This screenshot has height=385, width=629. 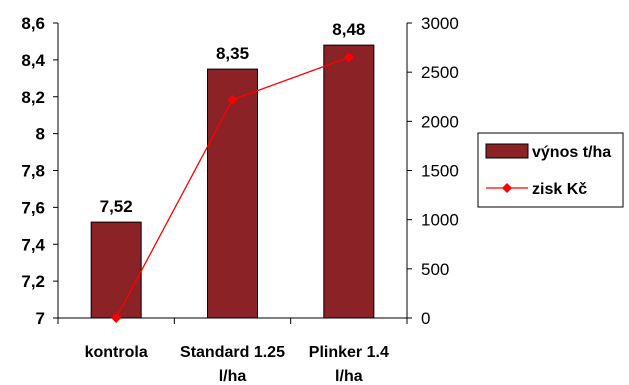 I want to click on right-tick-label: 2000, so click(x=440, y=121).